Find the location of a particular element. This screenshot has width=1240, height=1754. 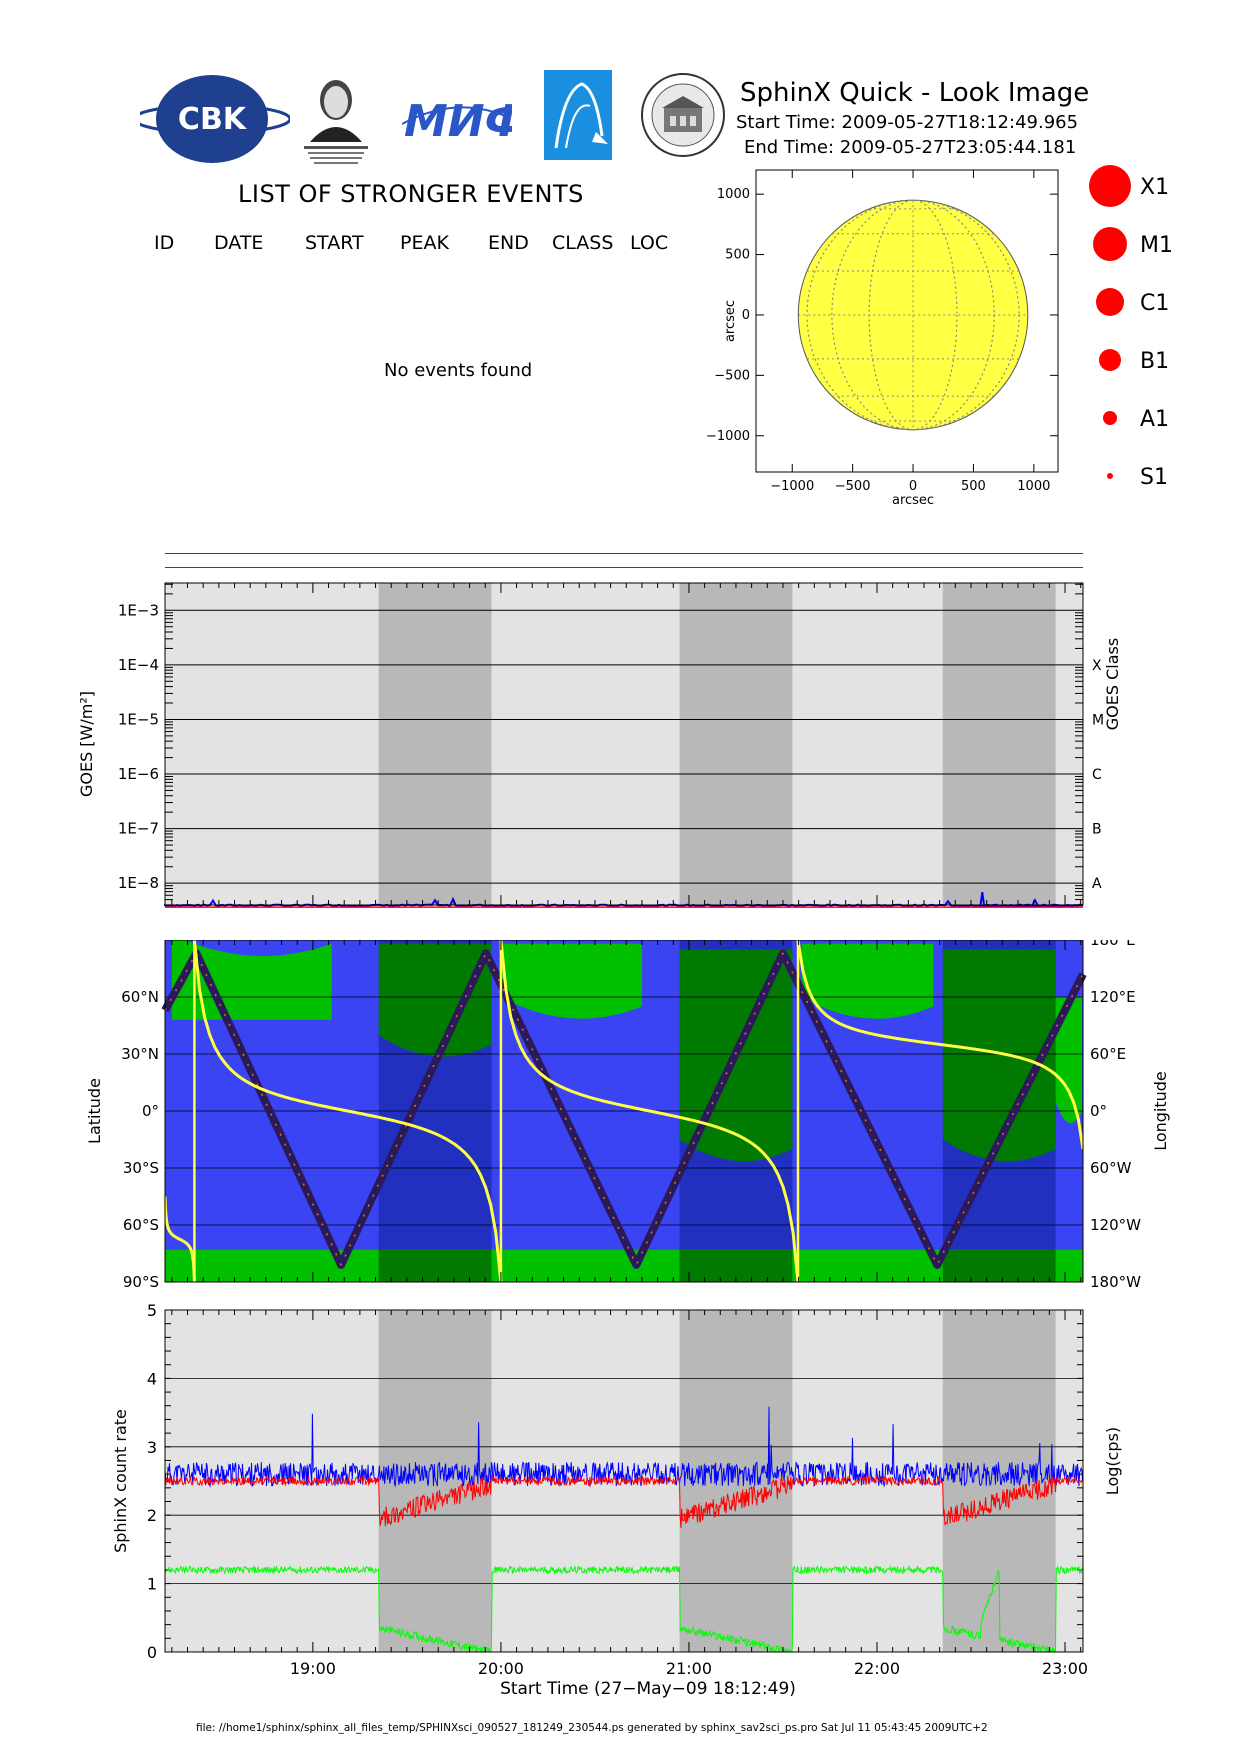

legend-dot-b1 is located at coordinates (1110, 360).